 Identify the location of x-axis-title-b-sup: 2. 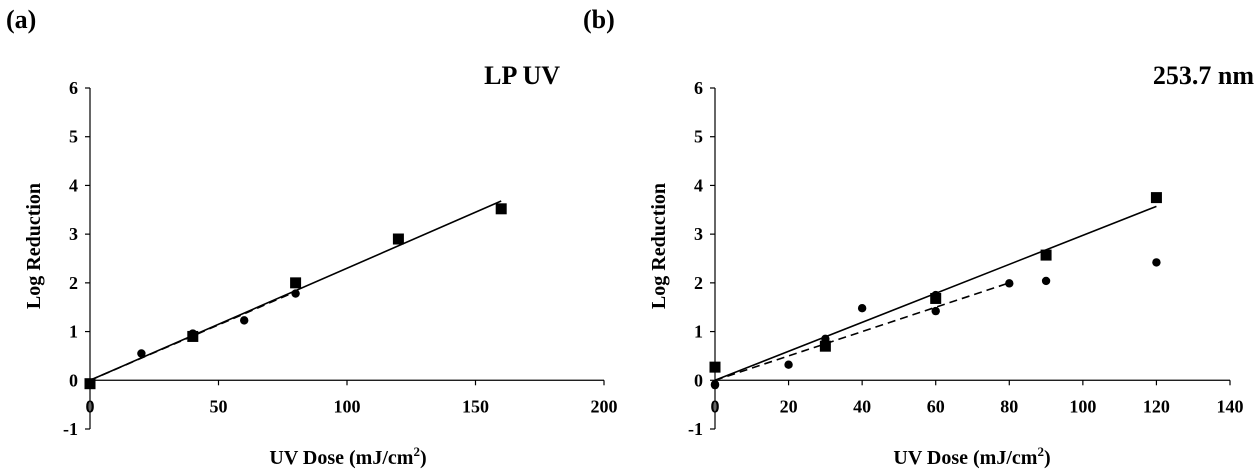
(1040, 451).